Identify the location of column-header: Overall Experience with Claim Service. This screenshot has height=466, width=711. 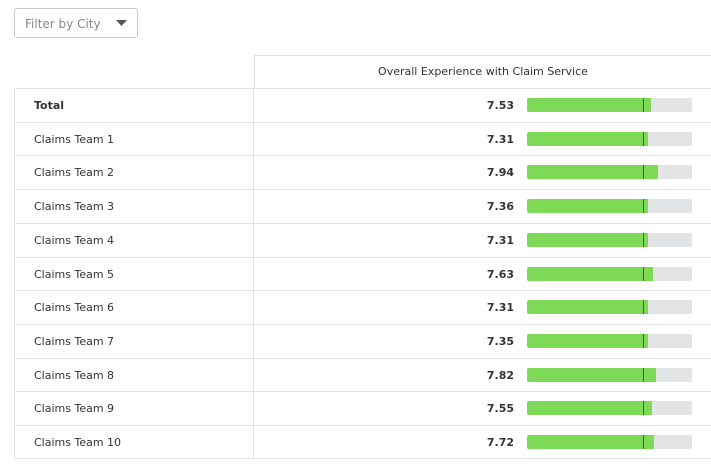
(482, 71).